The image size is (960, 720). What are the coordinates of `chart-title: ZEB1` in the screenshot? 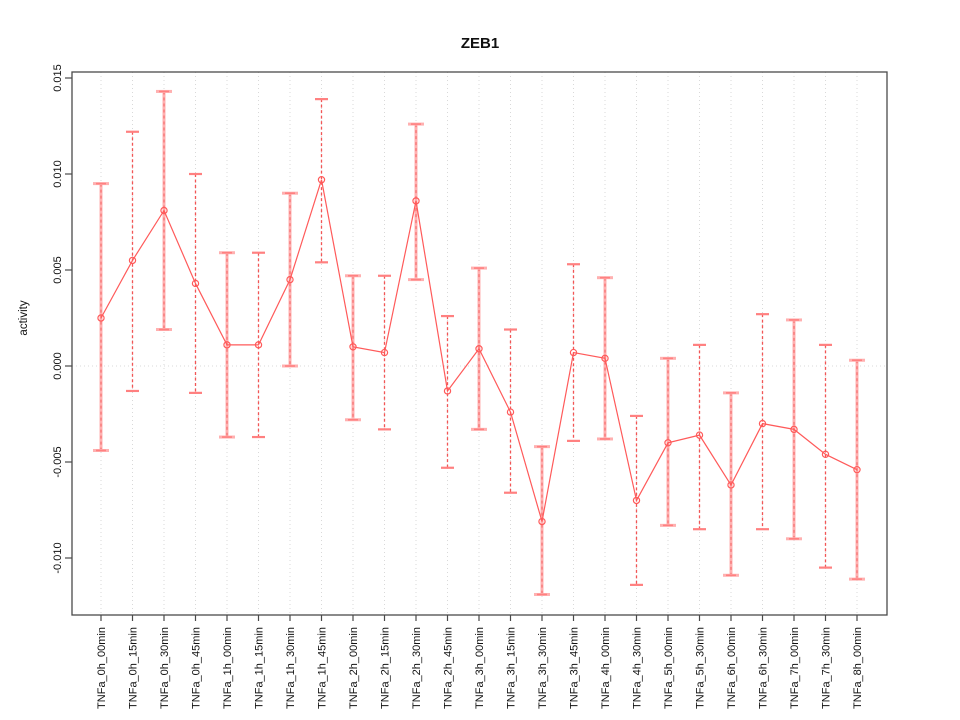 It's located at (480, 43).